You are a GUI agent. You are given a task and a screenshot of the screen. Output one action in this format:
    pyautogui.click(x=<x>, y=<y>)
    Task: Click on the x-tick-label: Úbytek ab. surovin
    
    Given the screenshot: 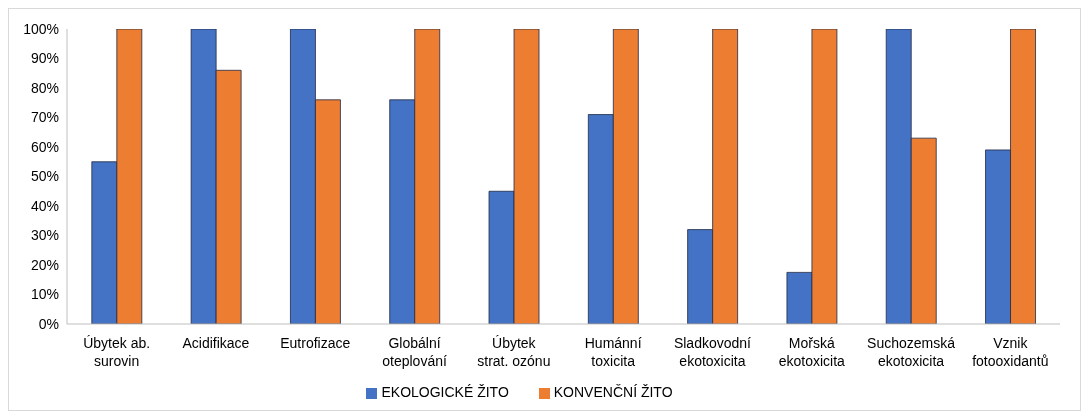 What is the action you would take?
    pyautogui.click(x=117, y=352)
    